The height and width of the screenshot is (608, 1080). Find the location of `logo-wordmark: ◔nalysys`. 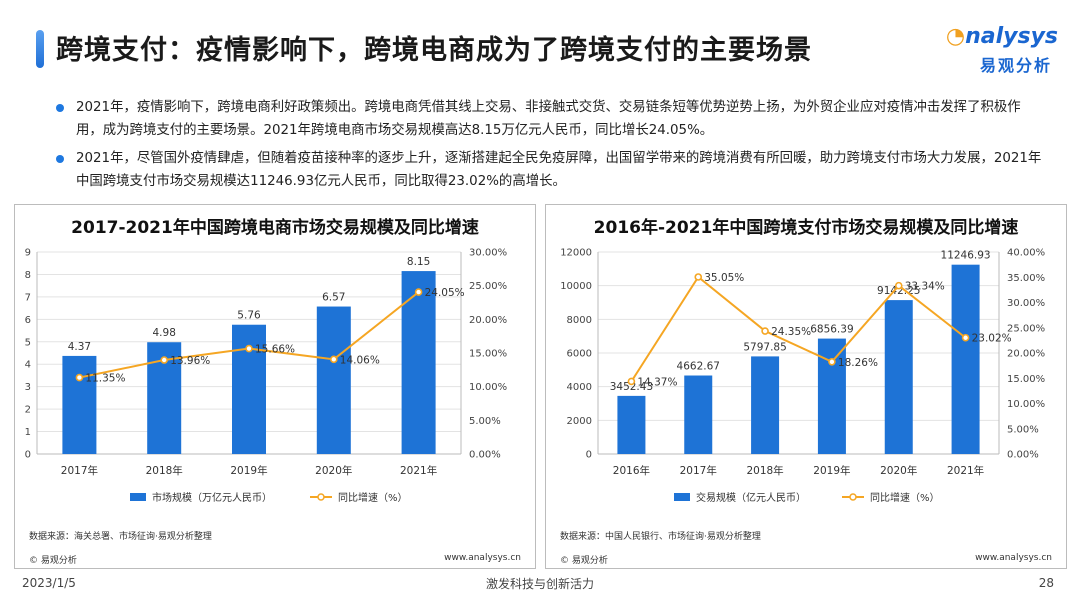

logo-wordmark: ◔nalysys is located at coordinates (1001, 36).